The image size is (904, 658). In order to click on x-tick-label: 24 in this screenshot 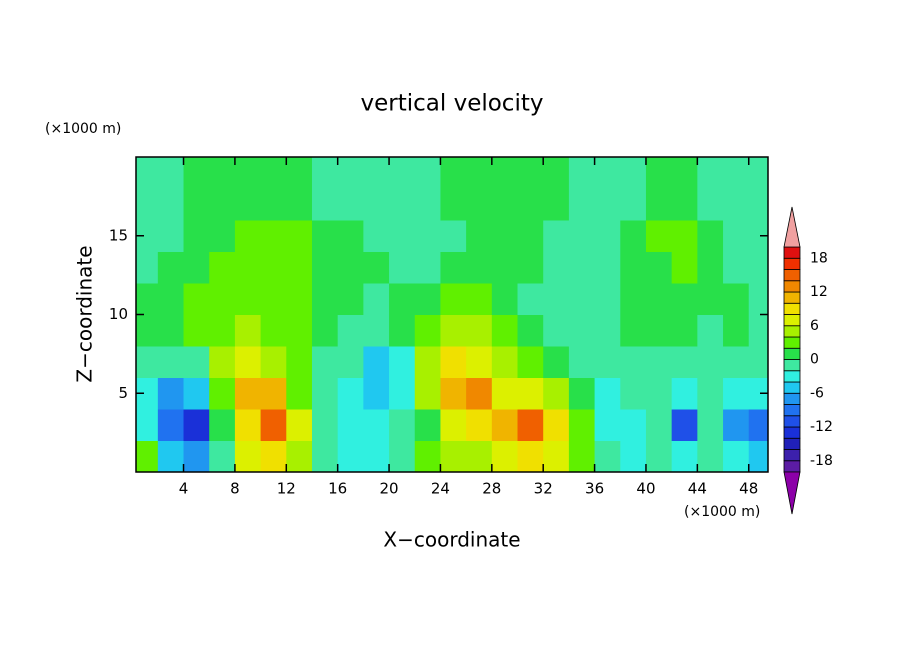, I will do `click(440, 489)`.